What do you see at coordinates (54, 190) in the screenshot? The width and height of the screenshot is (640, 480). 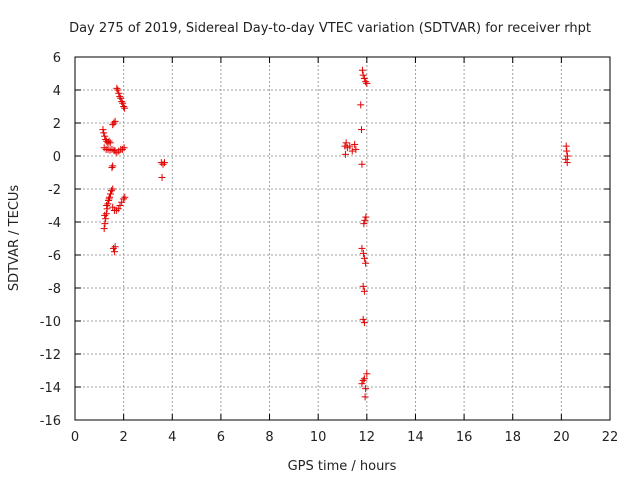 I see `y-tick-label: -2` at bounding box center [54, 190].